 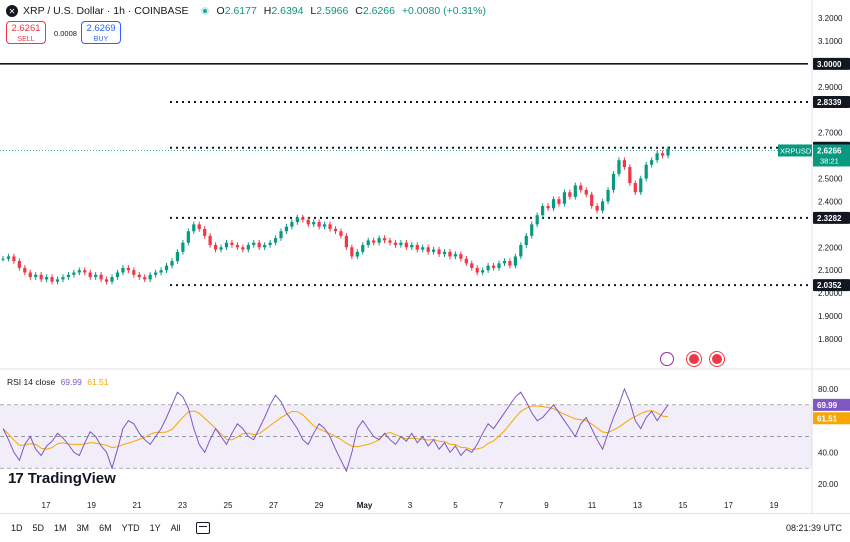 I want to click on buy-price: 2.6269, so click(x=101, y=28).